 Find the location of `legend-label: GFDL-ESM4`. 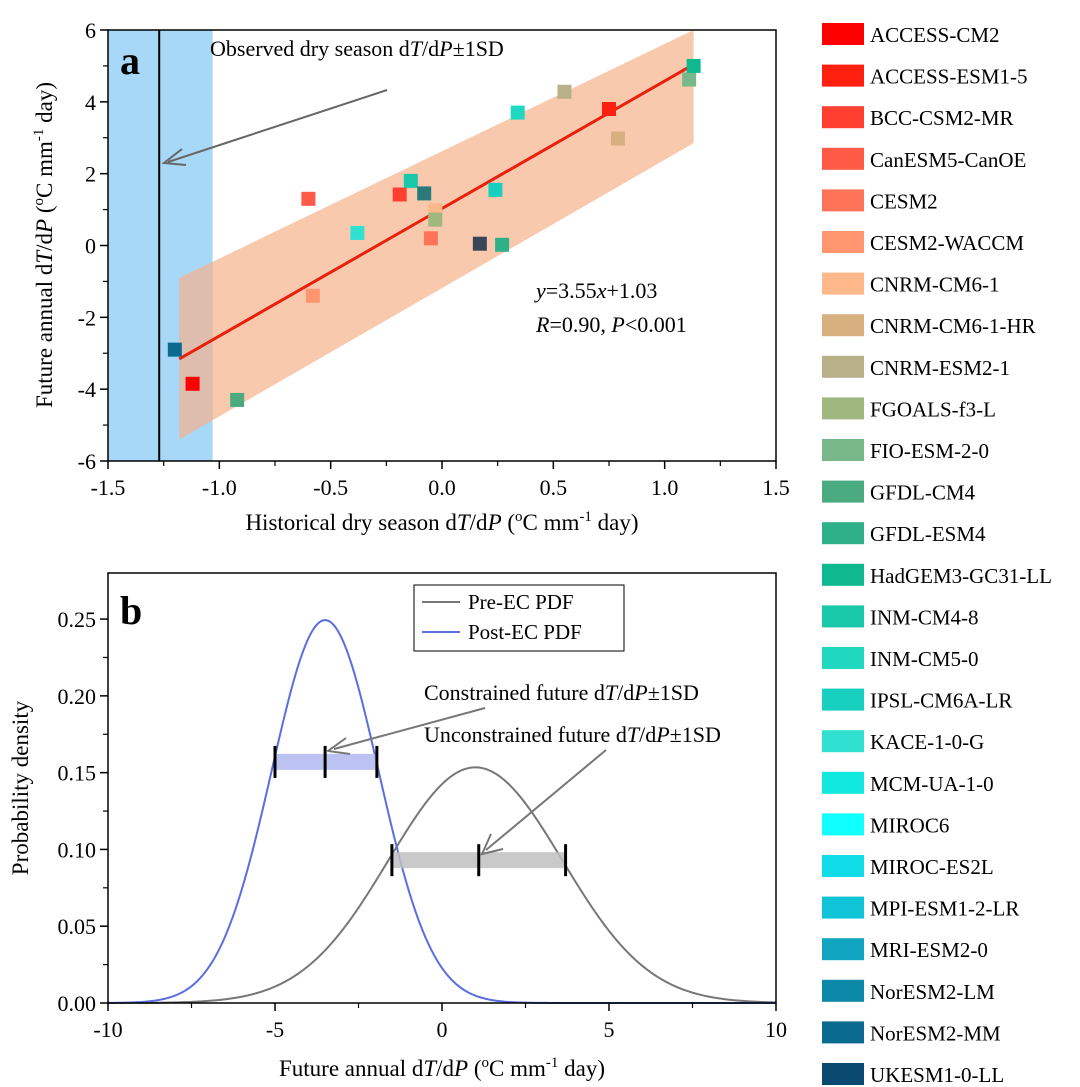

legend-label: GFDL-ESM4 is located at coordinates (928, 534).